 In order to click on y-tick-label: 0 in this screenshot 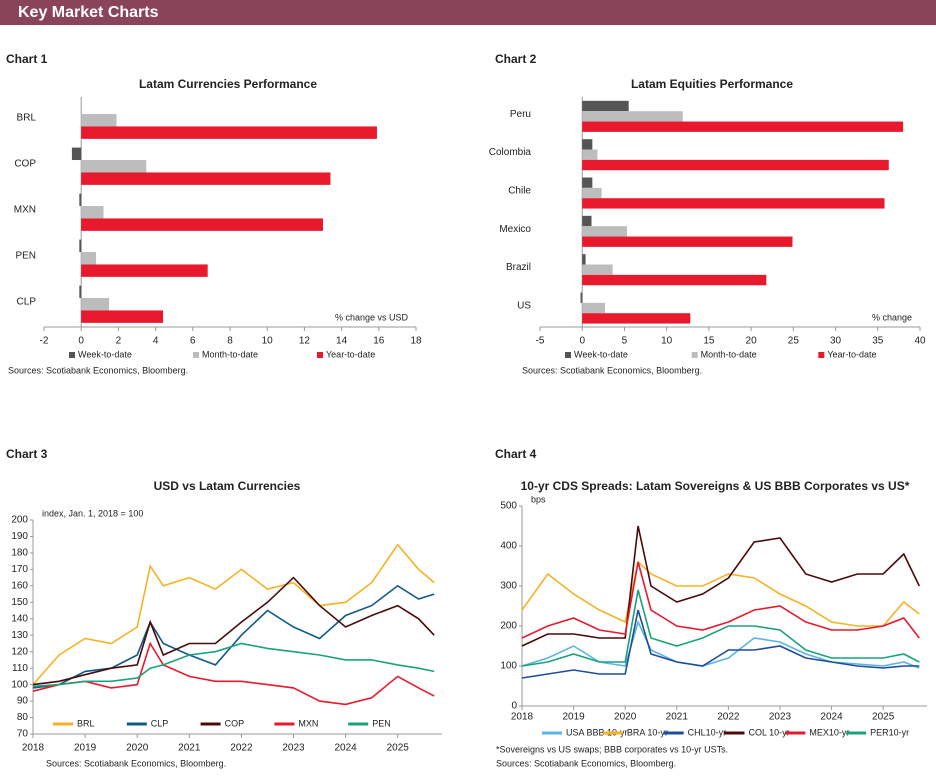, I will do `click(514, 706)`.